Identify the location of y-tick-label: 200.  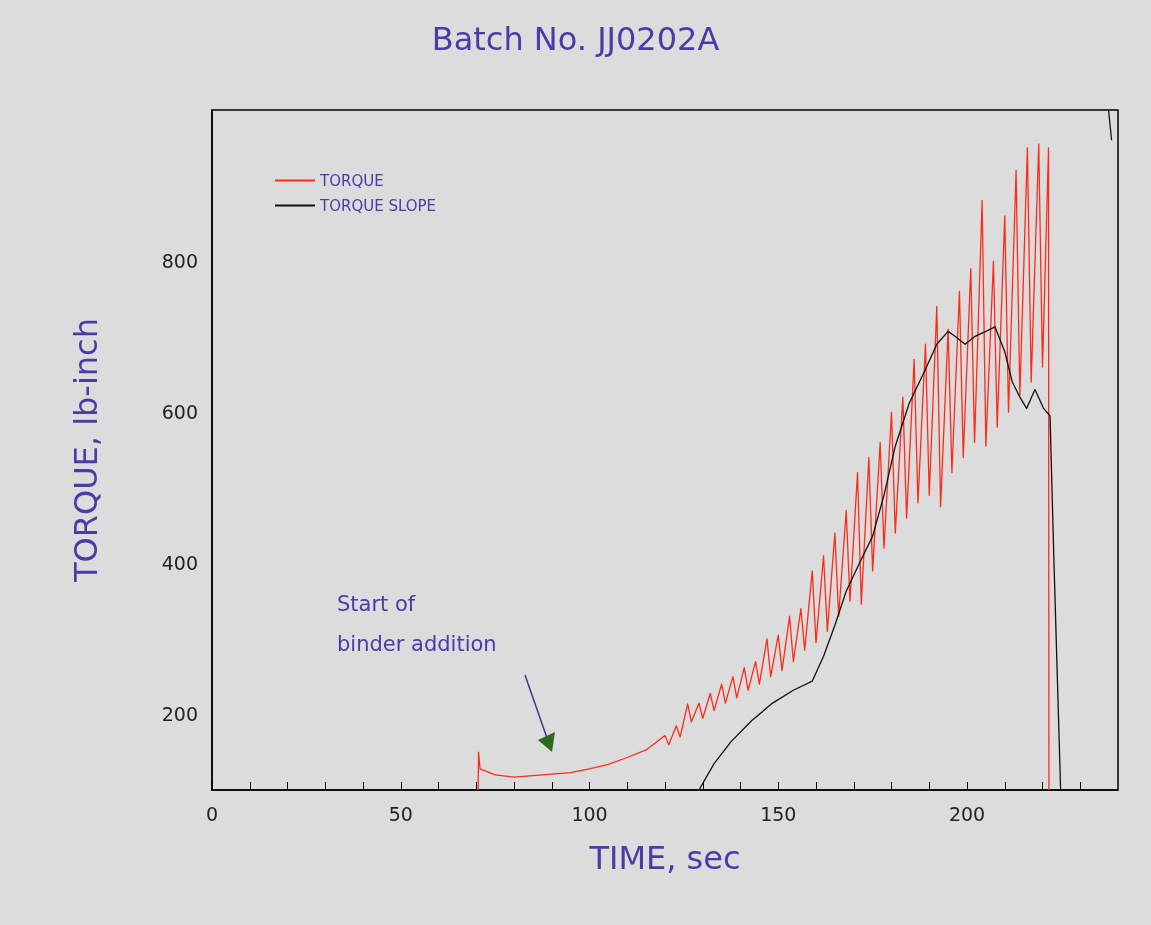
(179, 714).